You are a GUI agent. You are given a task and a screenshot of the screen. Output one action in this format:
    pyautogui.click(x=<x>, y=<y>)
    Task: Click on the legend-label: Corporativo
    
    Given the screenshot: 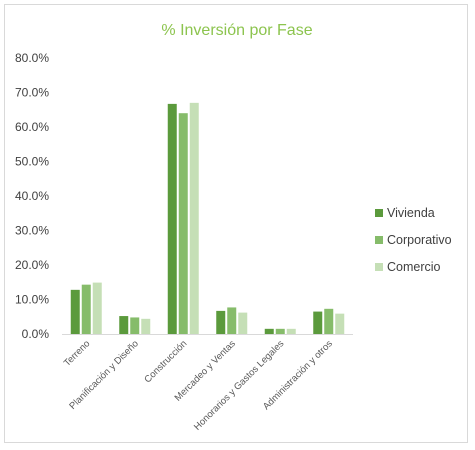 What is the action you would take?
    pyautogui.click(x=419, y=240)
    